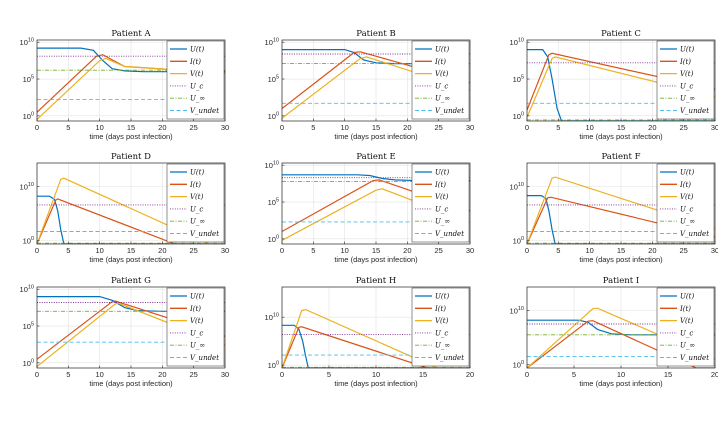  Describe the element at coordinates (32, 78) in the screenshot. I see `y-tick-exp: 5` at that location.